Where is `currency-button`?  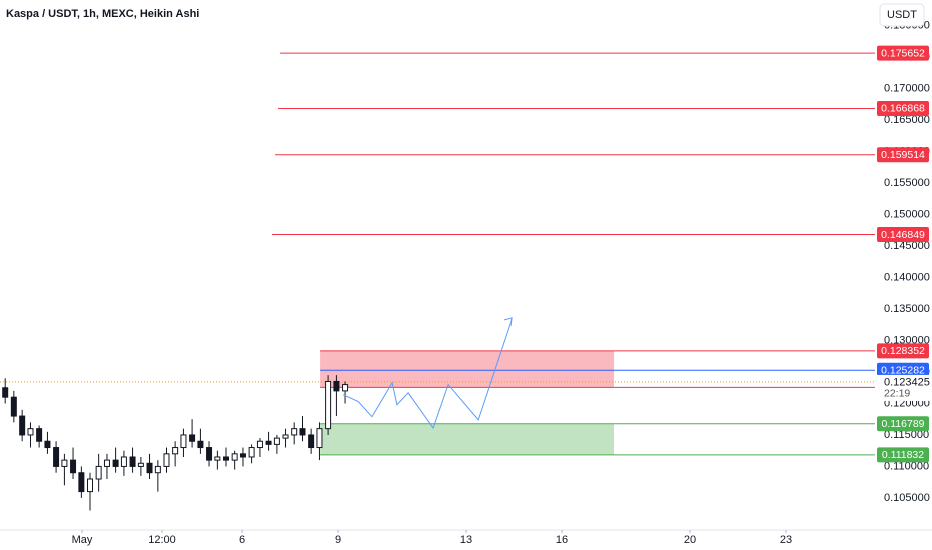
currency-button is located at coordinates (902, 15).